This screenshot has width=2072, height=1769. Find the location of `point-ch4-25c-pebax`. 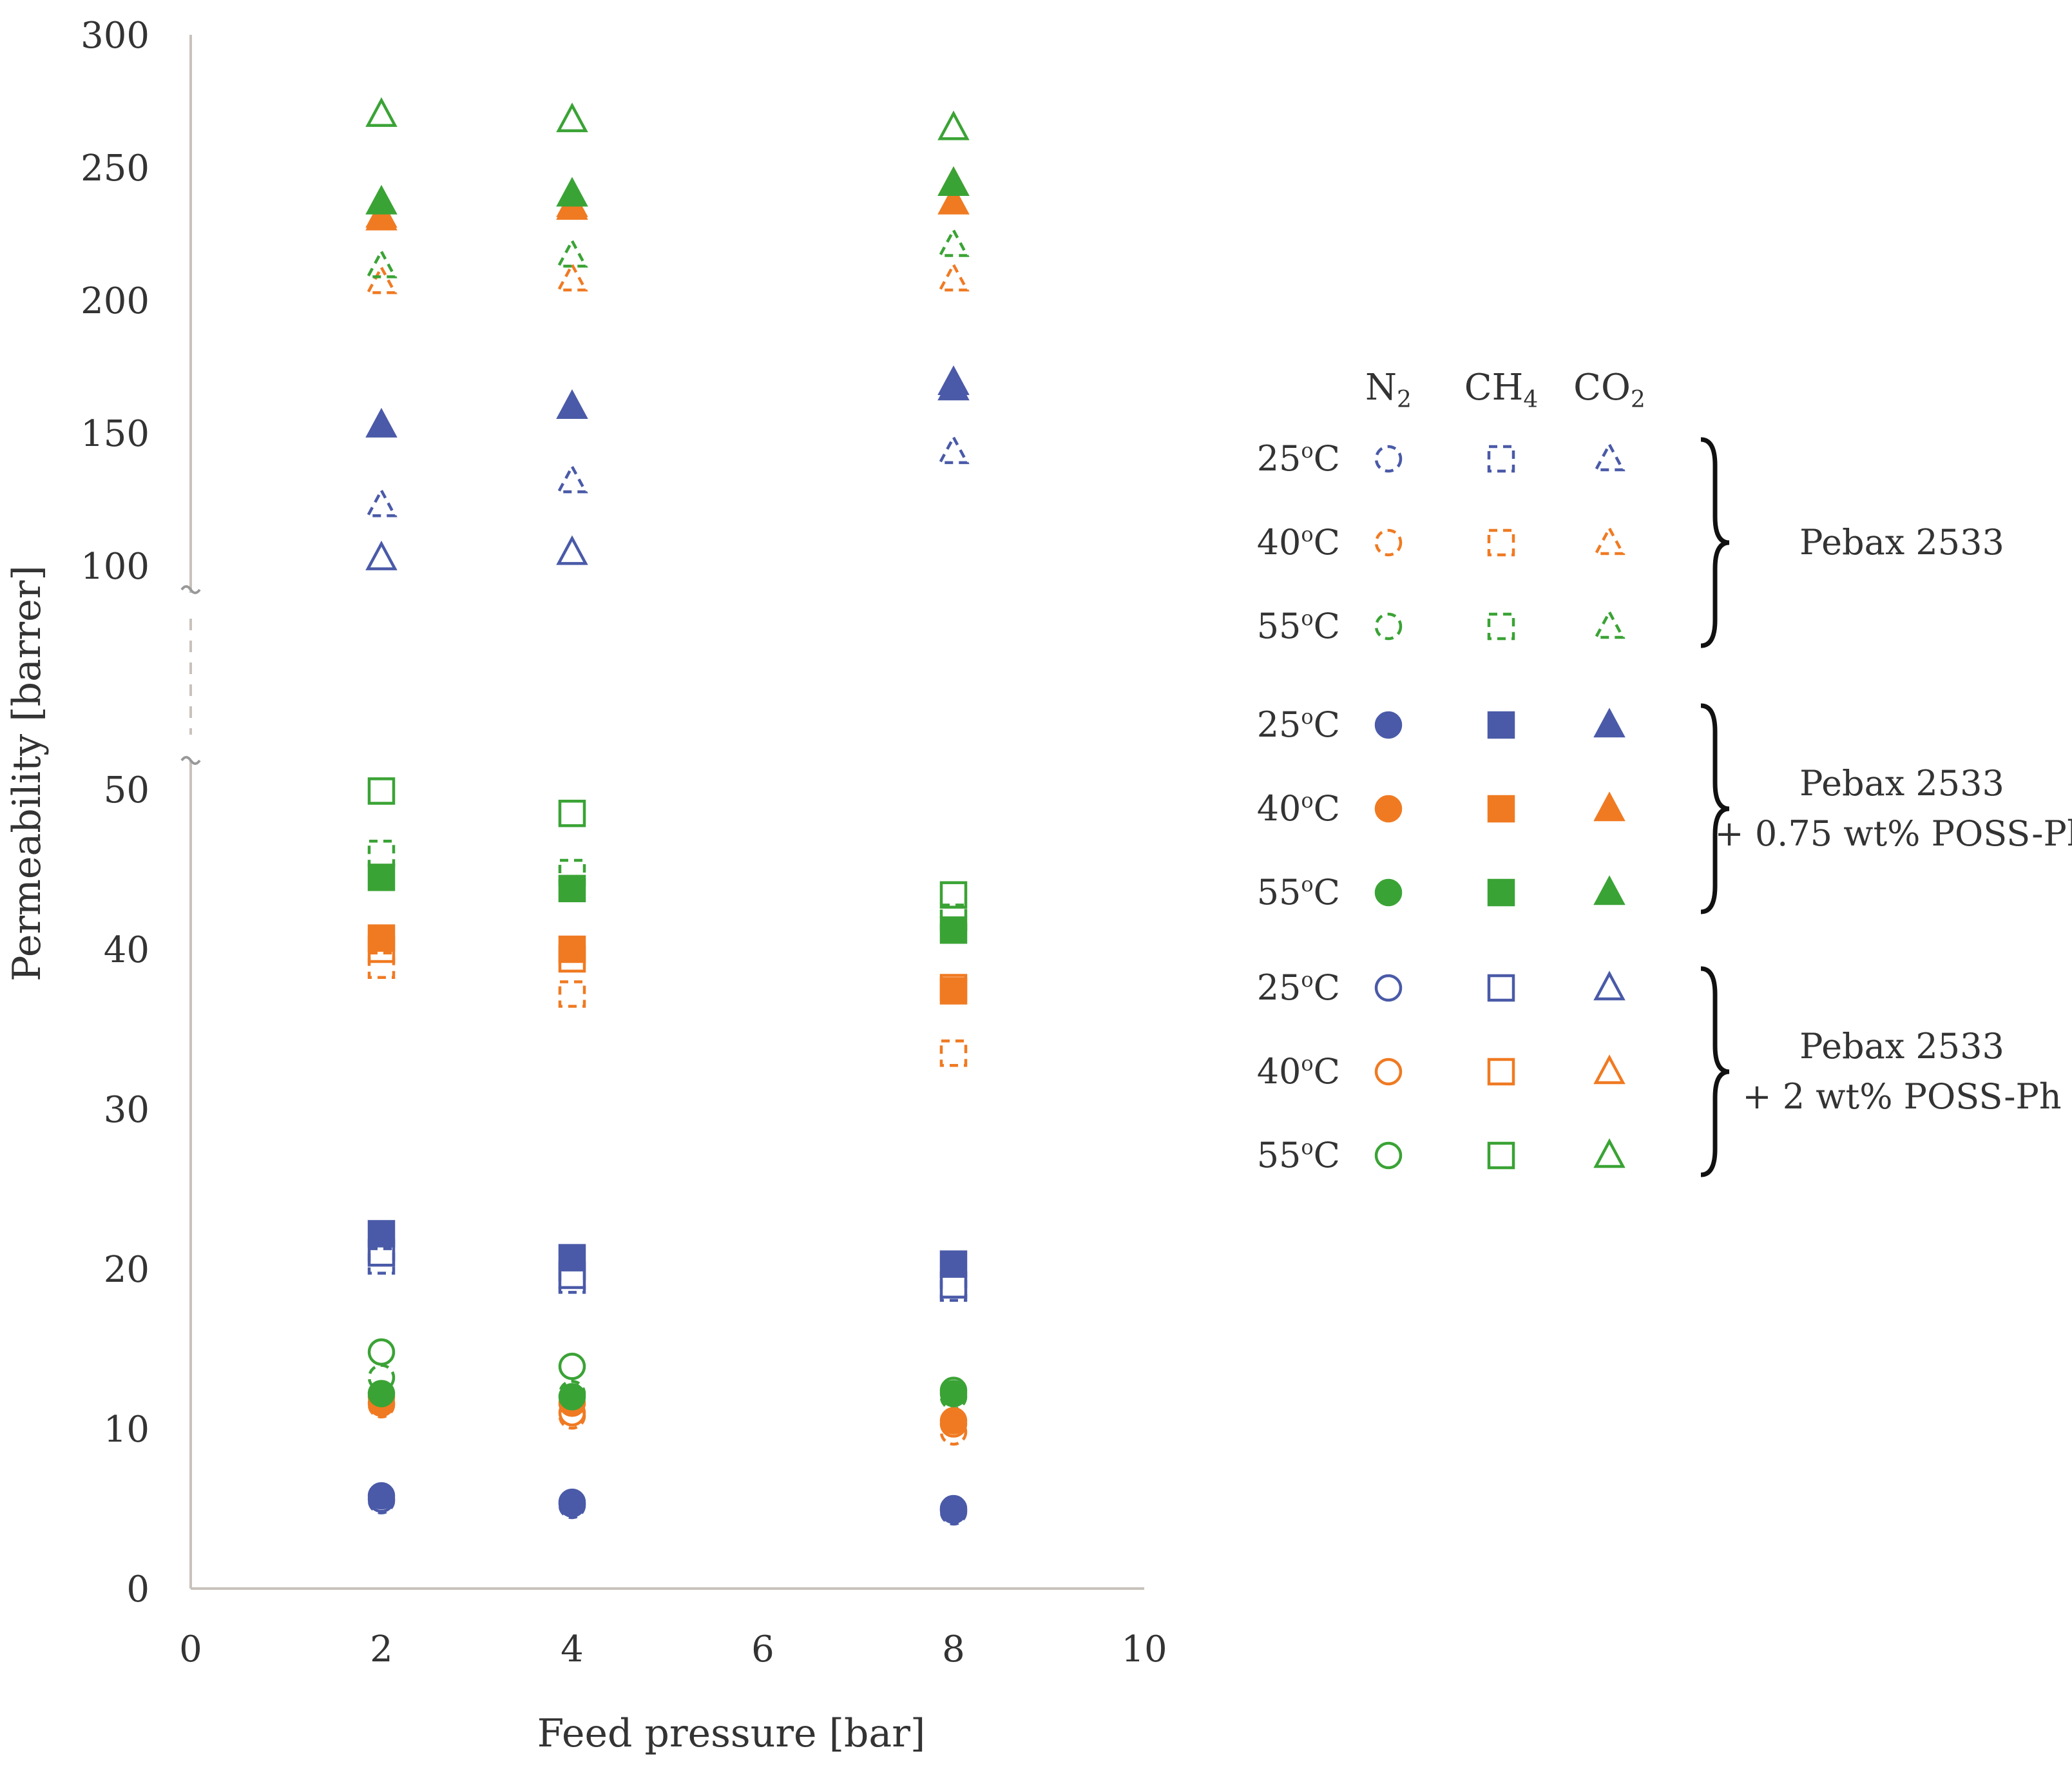

point-ch4-25c-pebax is located at coordinates (381, 1261).